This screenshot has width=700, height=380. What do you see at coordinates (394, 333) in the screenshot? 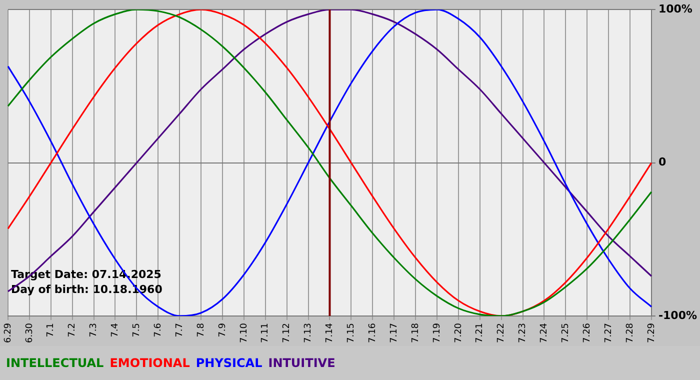
I see `x-tick-label: 7.17` at bounding box center [394, 333].